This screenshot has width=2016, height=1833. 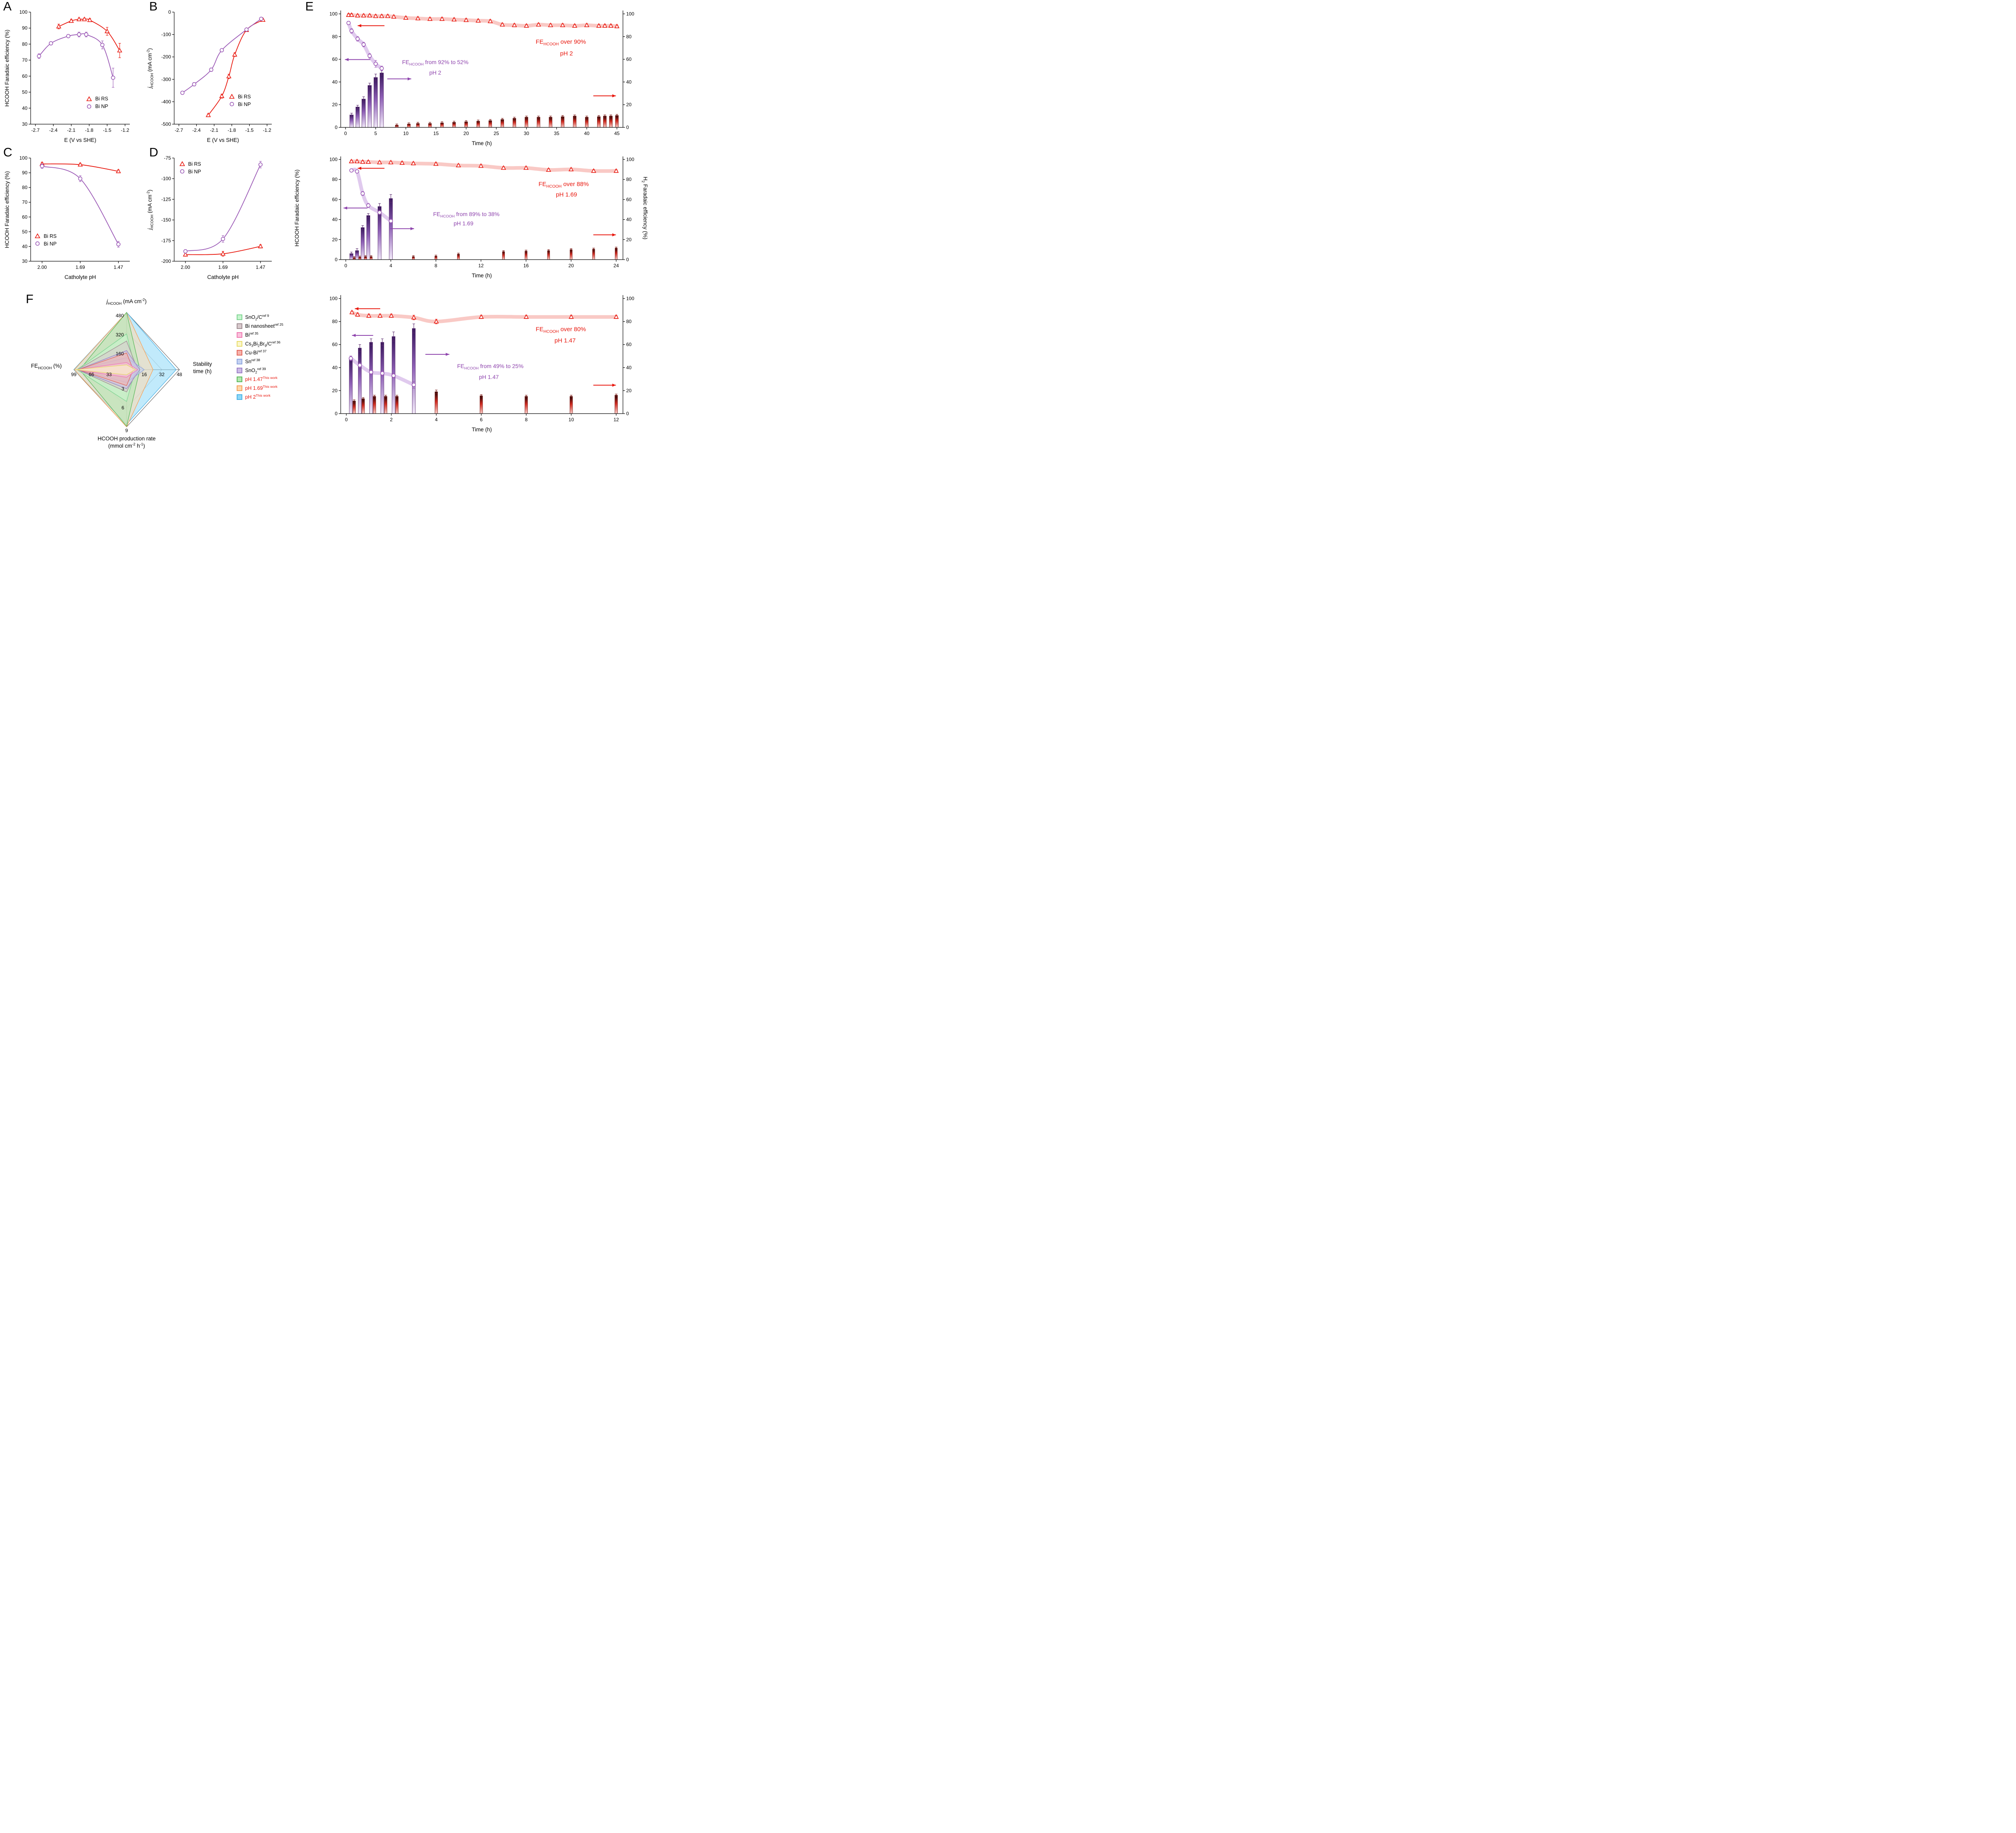 What do you see at coordinates (333, 14) in the screenshot?
I see `tick-label: 100` at bounding box center [333, 14].